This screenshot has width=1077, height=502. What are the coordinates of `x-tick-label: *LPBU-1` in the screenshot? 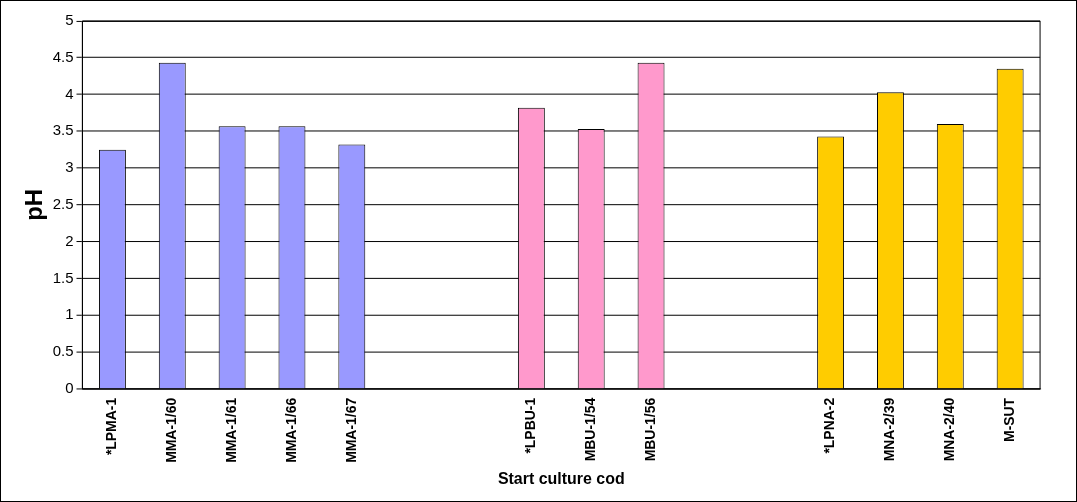 It's located at (530, 425).